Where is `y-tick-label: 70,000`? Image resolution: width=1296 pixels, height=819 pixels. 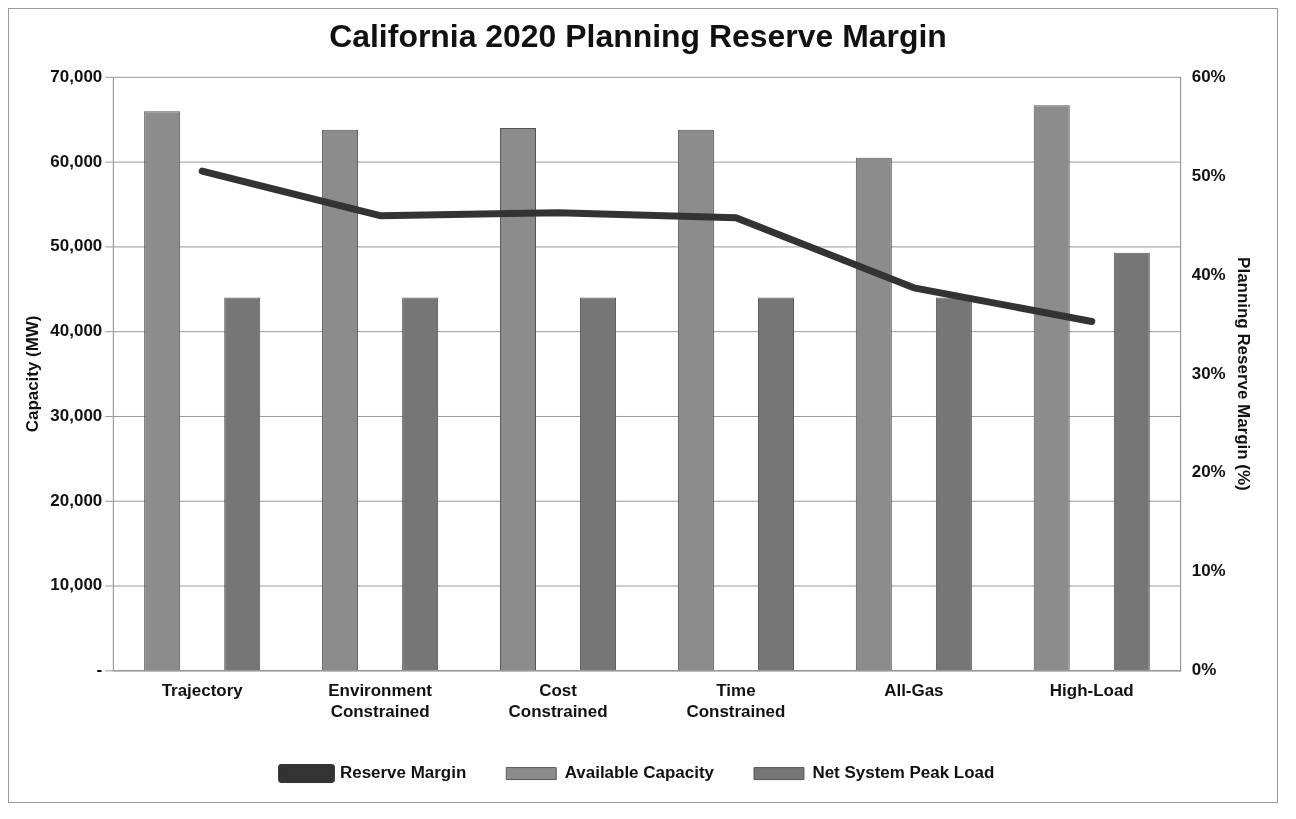
y-tick-label: 70,000 is located at coordinates (76, 76).